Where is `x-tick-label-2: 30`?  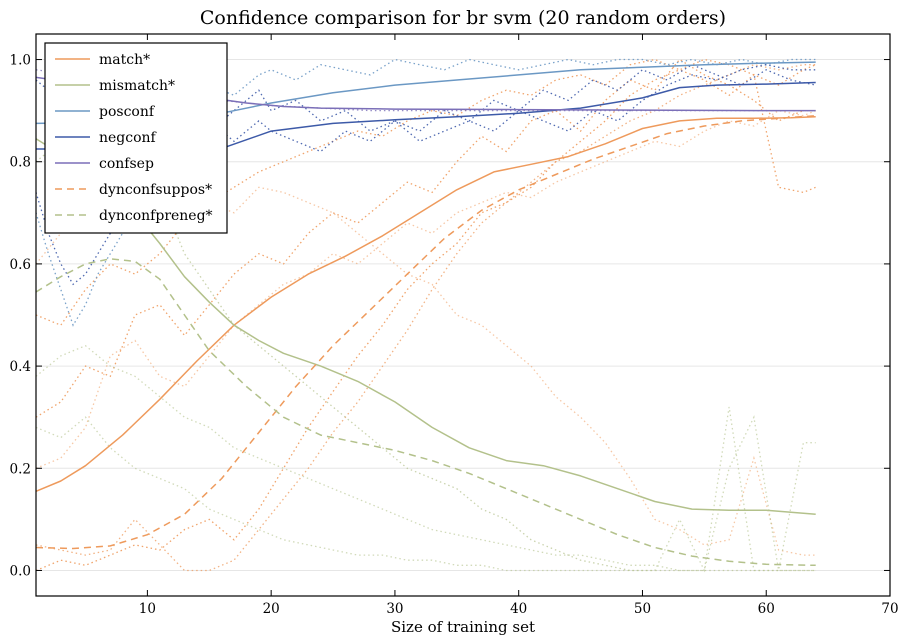 x-tick-label-2: 30 is located at coordinates (394, 609).